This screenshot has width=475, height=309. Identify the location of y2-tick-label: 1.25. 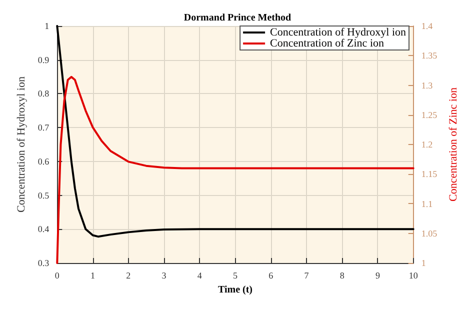
(429, 115).